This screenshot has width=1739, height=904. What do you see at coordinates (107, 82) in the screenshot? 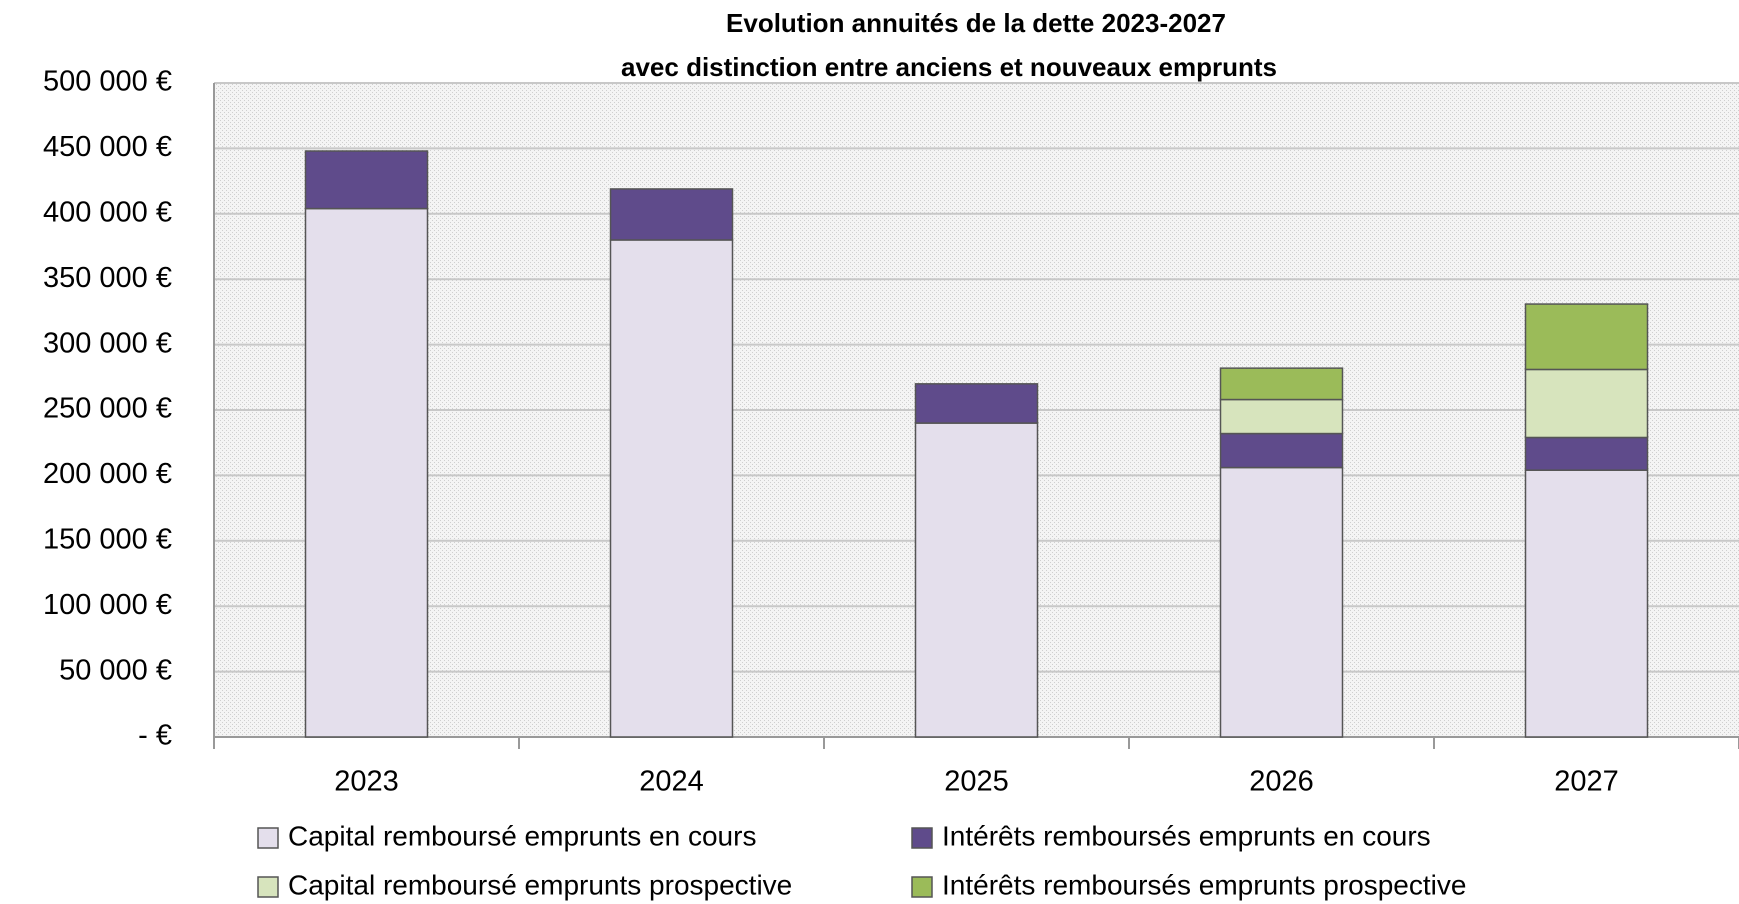
I see `y-tick-label: 500 000 €` at bounding box center [107, 82].